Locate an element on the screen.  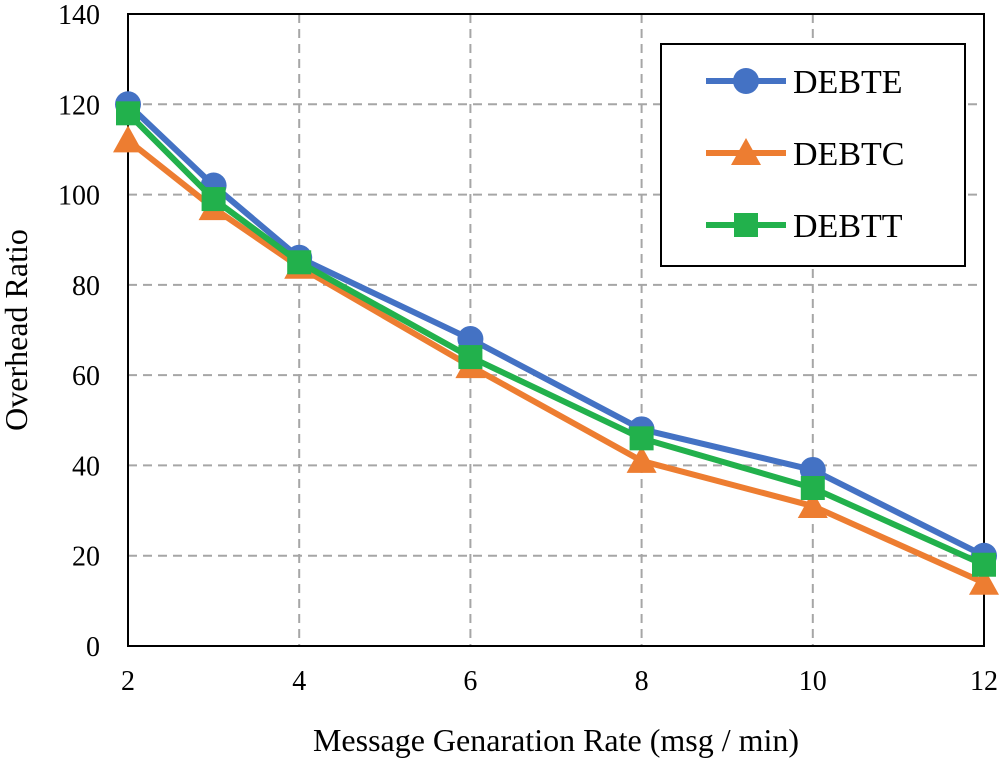
legend-item-debtt: DEBTT is located at coordinates (804, 226).